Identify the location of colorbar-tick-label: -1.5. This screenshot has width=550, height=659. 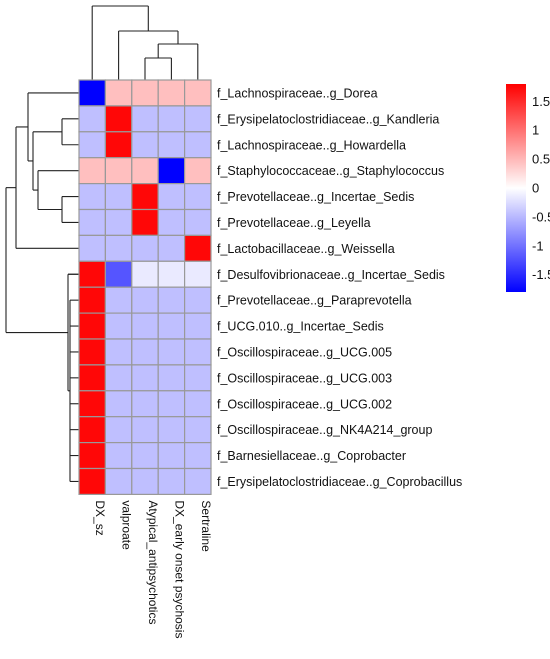
(541, 274).